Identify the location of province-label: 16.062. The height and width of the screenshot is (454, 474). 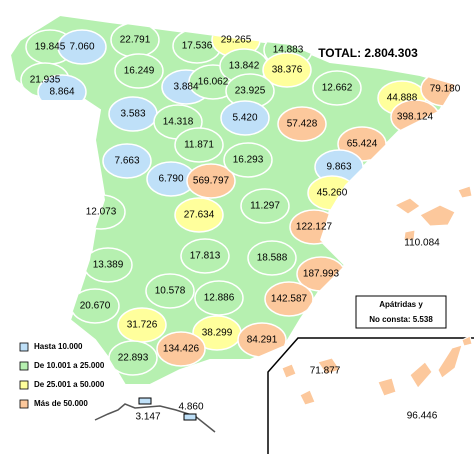
(213, 82).